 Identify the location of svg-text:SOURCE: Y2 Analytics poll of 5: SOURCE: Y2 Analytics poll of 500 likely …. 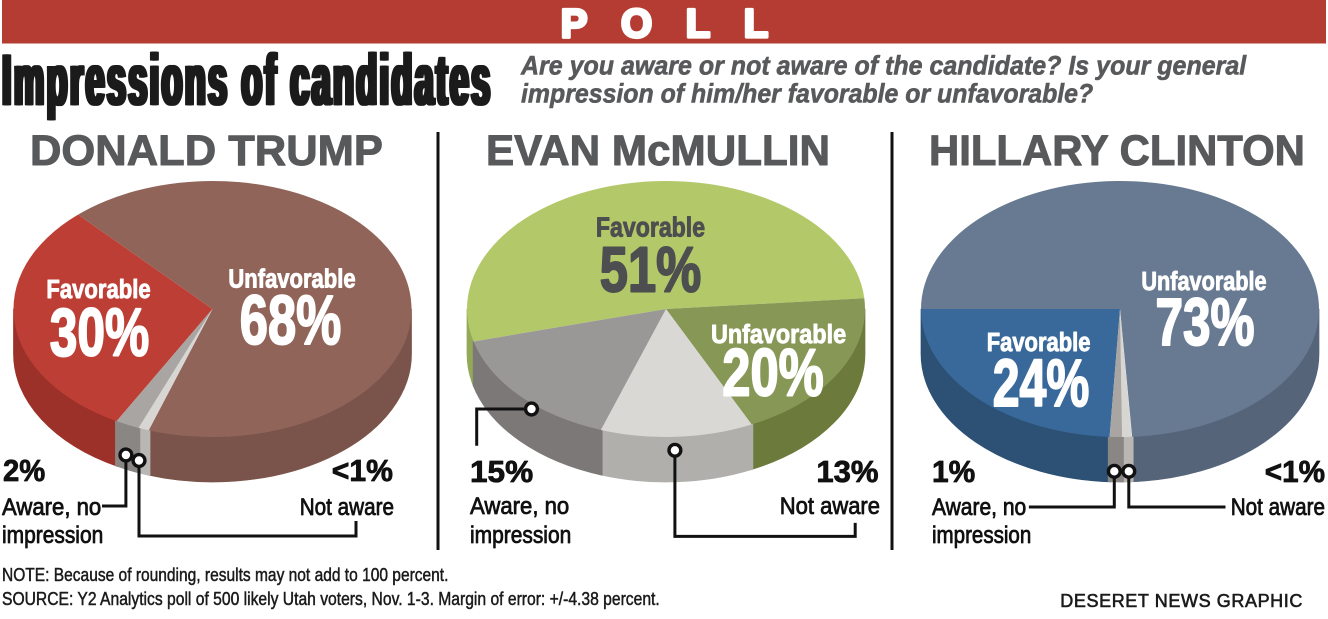
(331, 599).